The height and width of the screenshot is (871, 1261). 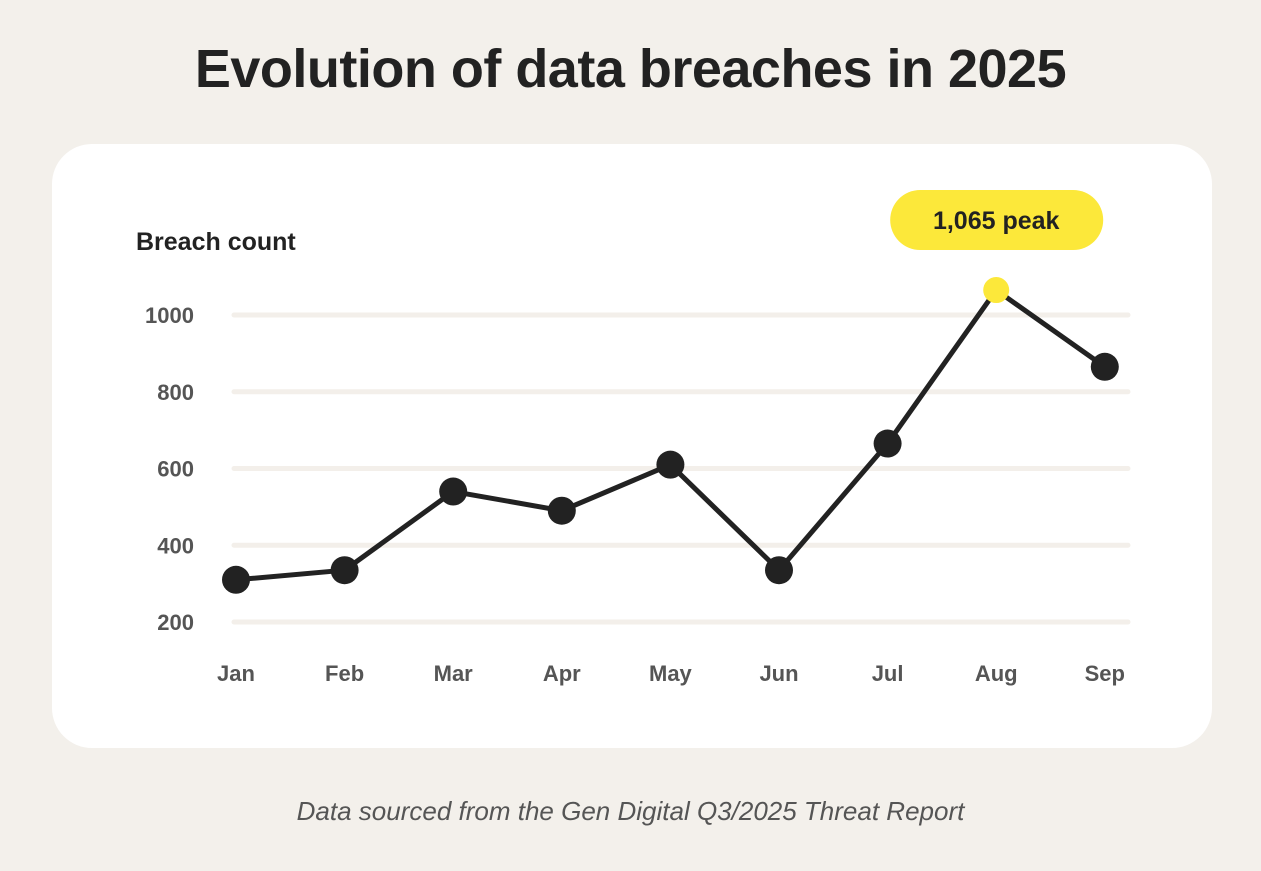 I want to click on x-tick-label: Aug, so click(x=996, y=673).